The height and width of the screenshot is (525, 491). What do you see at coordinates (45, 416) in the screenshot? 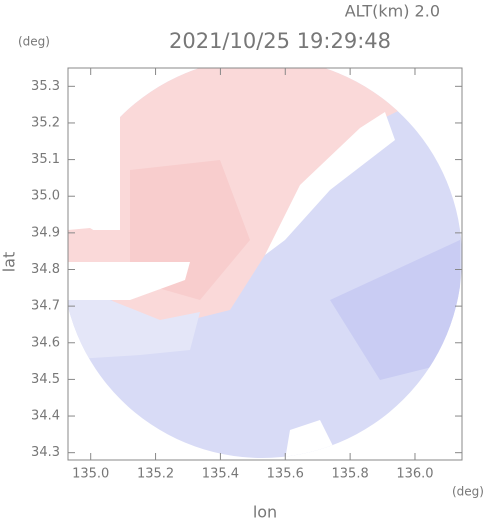
I see `y-tick-label: 34.4` at bounding box center [45, 416].